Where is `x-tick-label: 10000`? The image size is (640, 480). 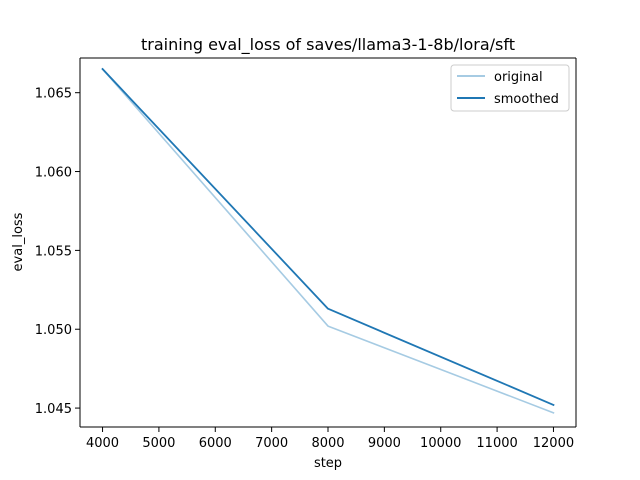
x-tick-label: 10000 is located at coordinates (440, 443).